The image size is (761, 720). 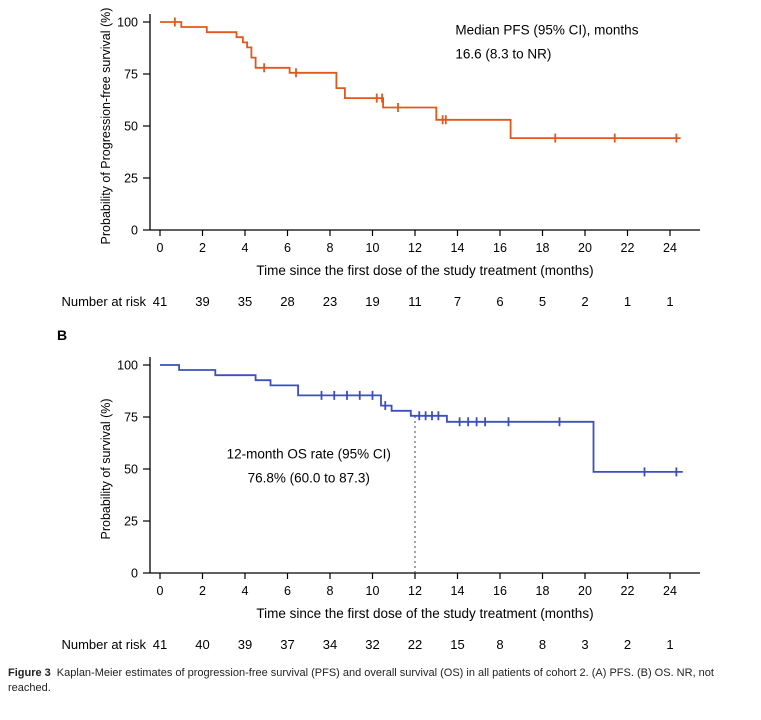 I want to click on risk-count: 11, so click(x=415, y=301).